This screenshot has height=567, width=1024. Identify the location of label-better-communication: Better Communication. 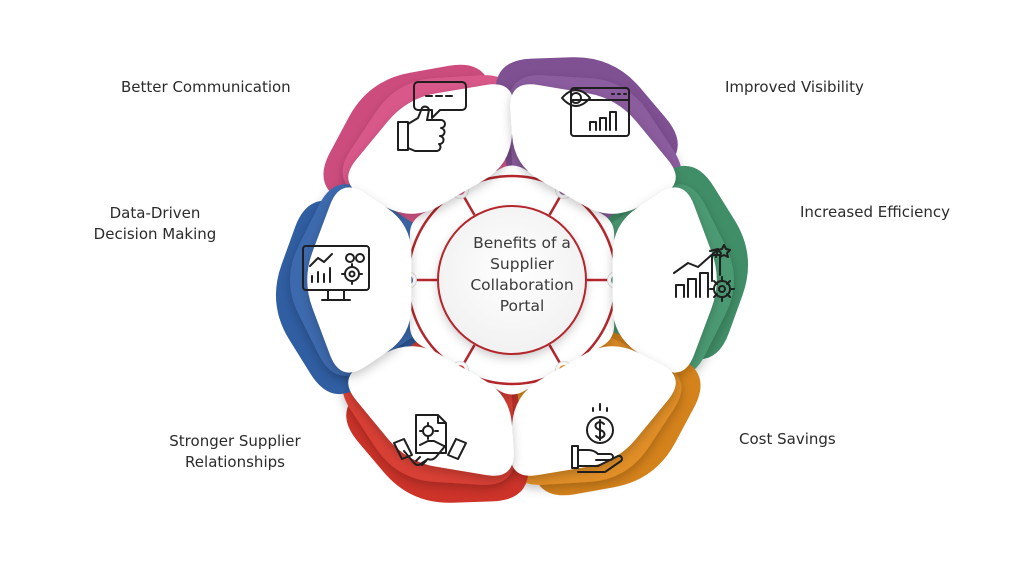
(206, 87).